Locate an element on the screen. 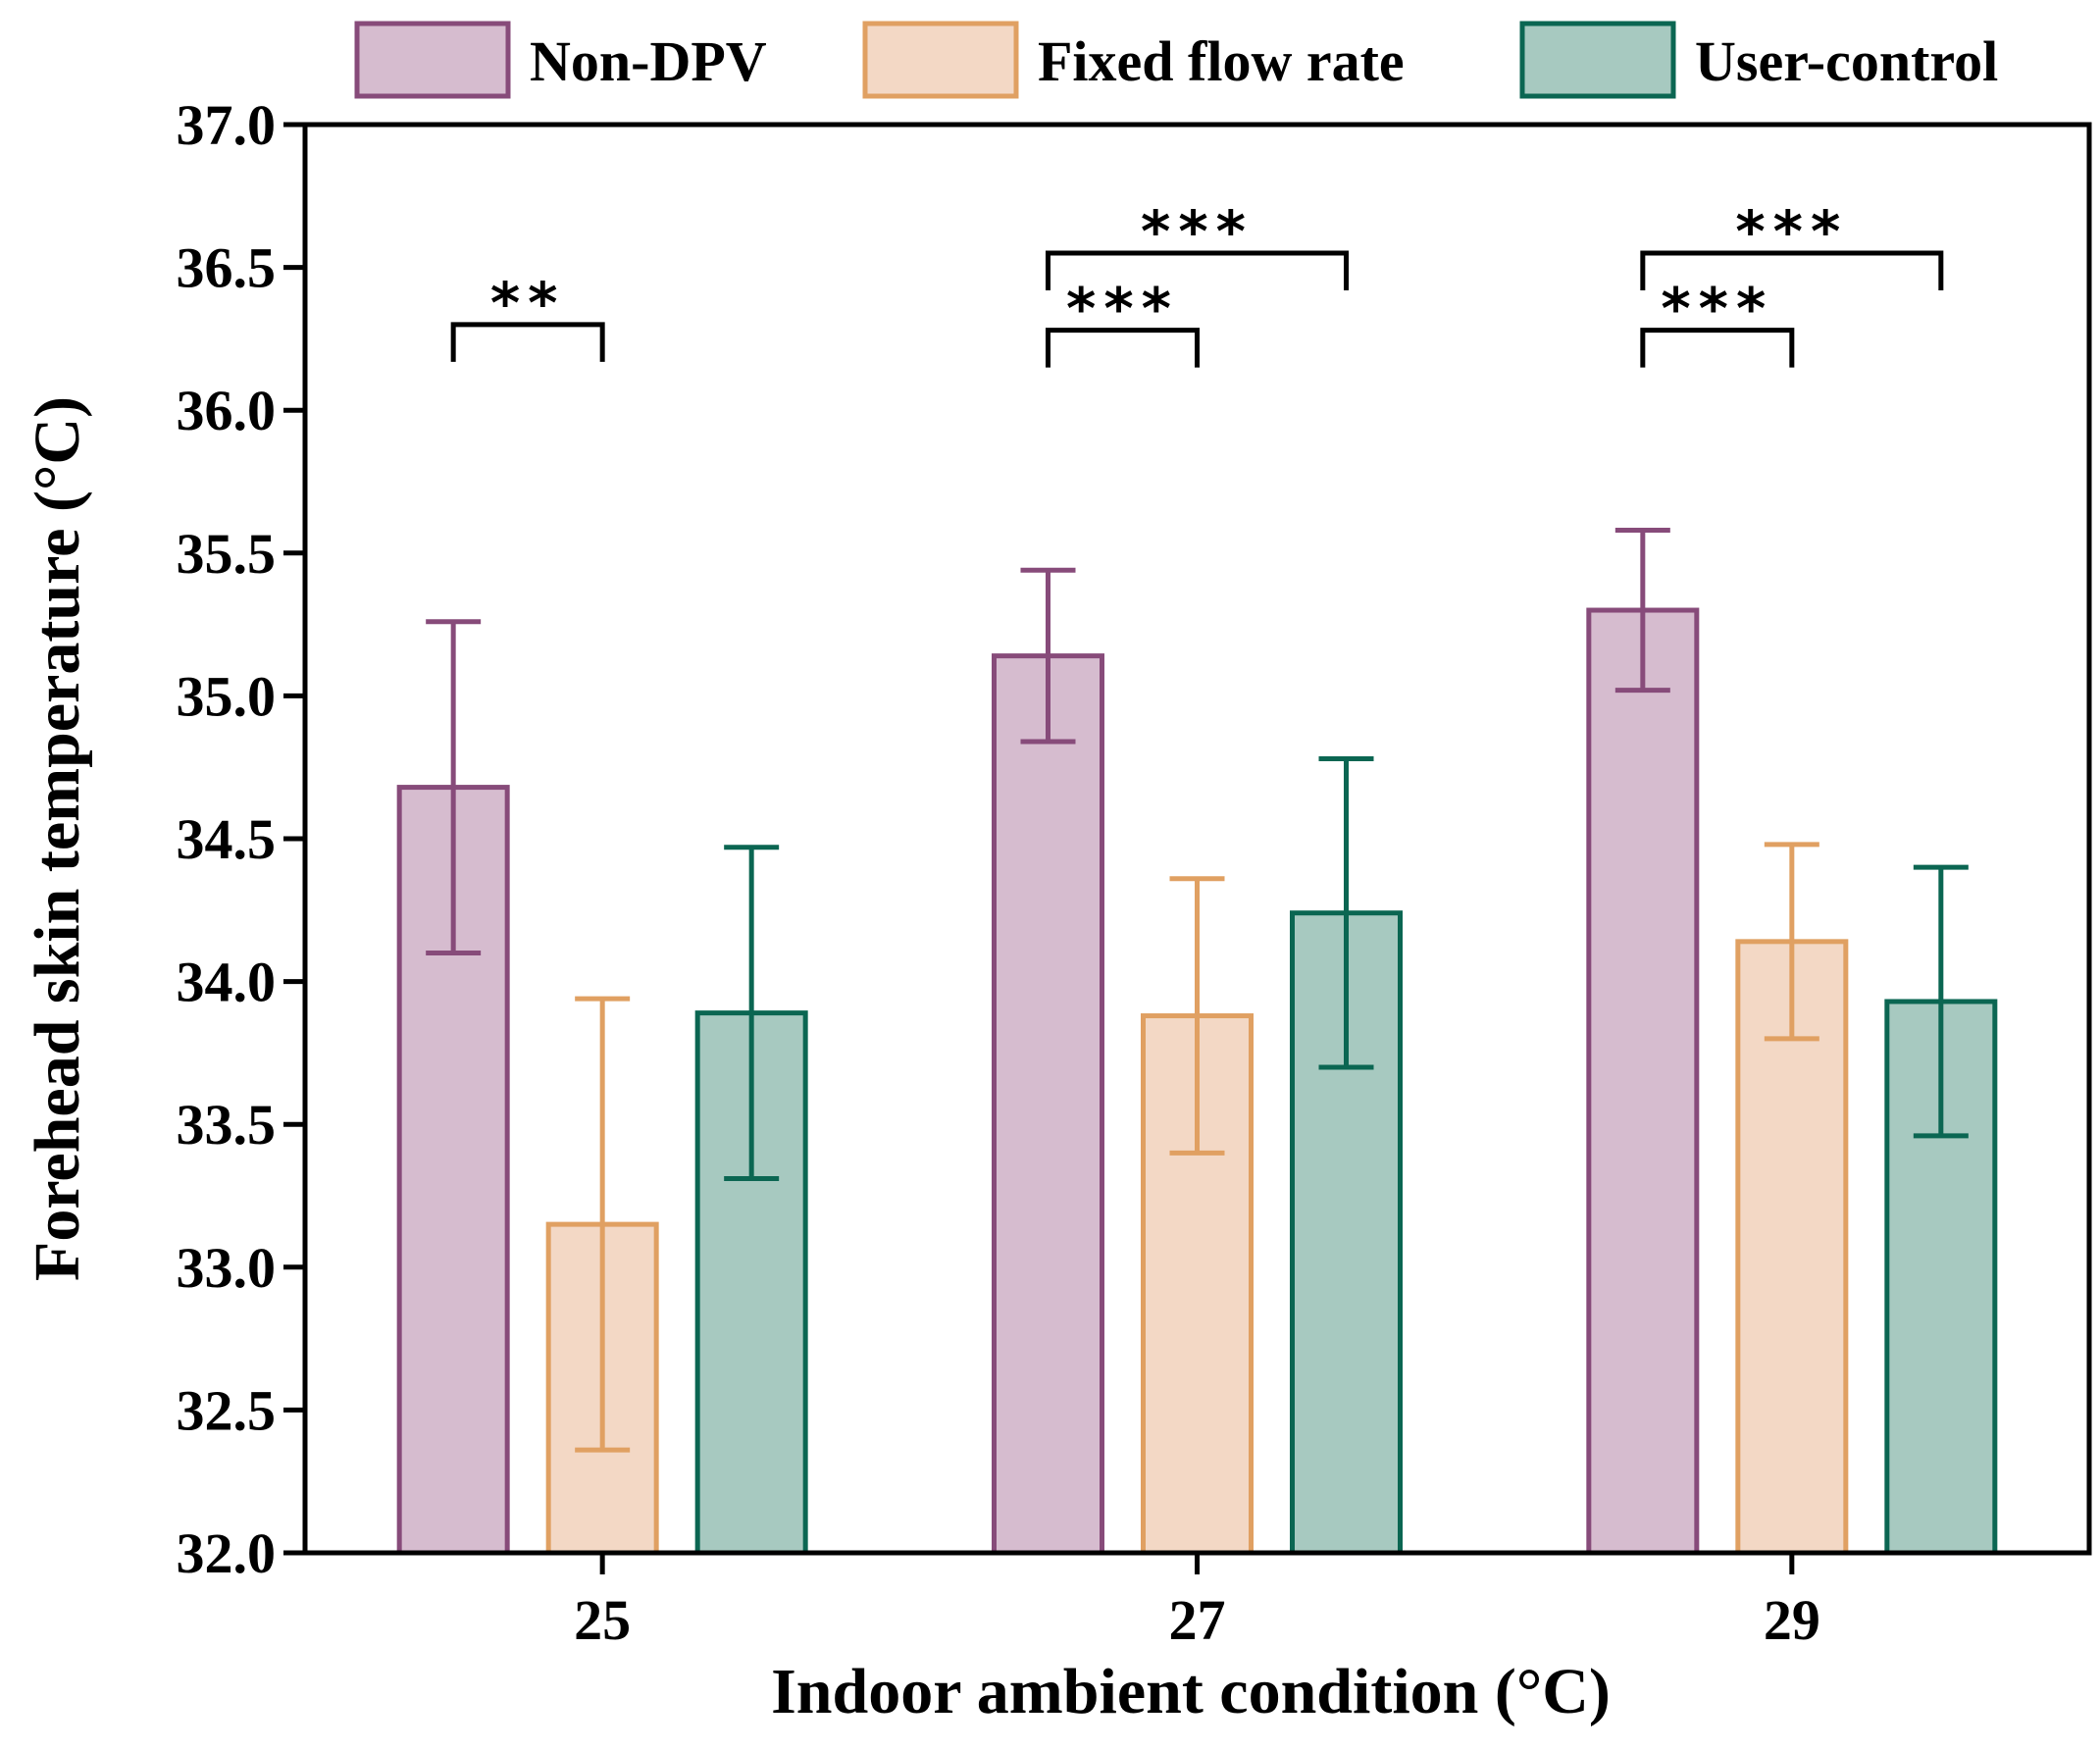 The width and height of the screenshot is (2100, 1750). y-tick-label: 35.5 is located at coordinates (227, 554).